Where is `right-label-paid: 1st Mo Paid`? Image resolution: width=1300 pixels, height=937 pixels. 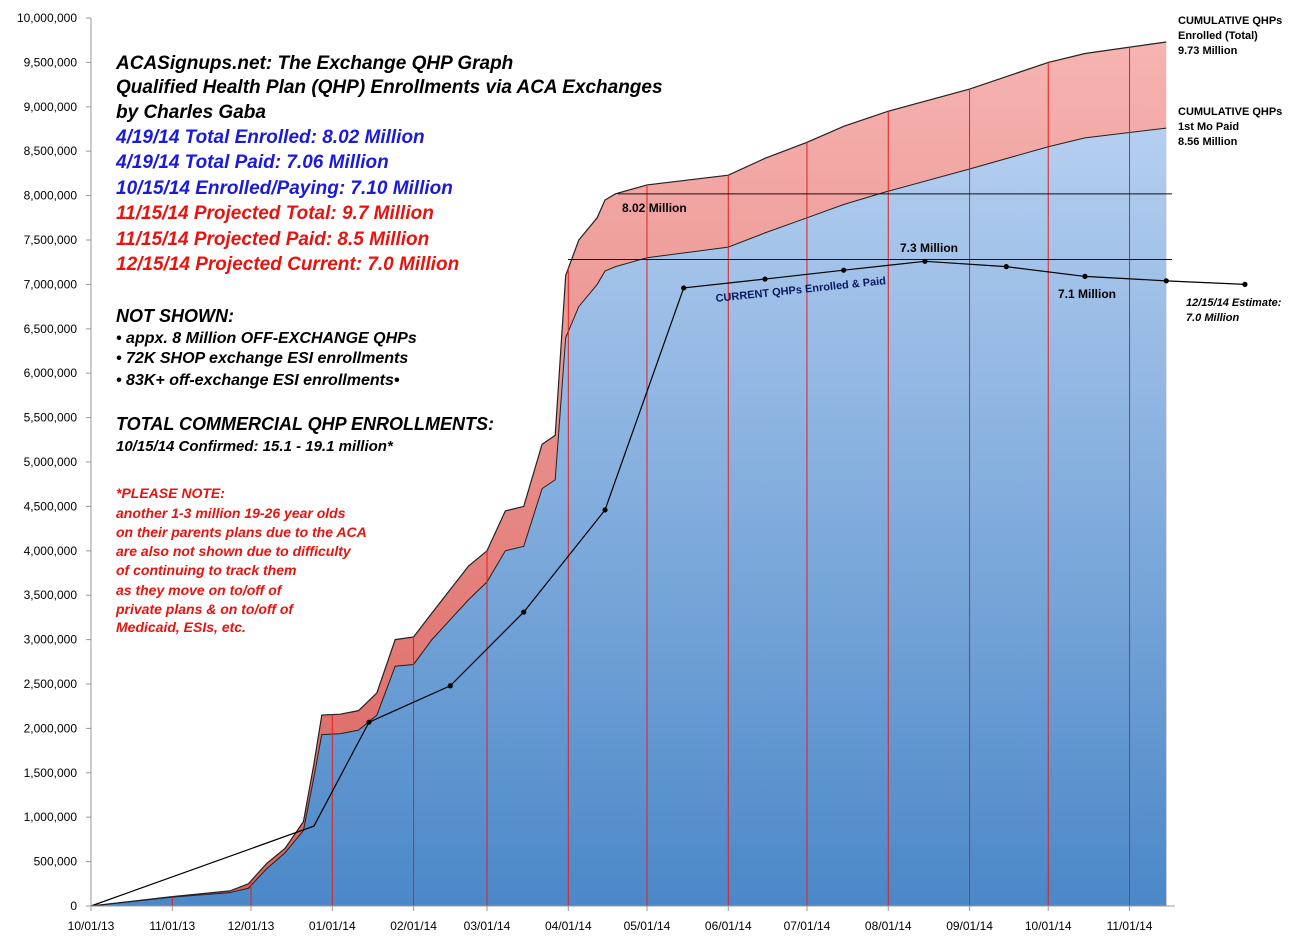
right-label-paid: 1st Mo Paid is located at coordinates (1208, 127).